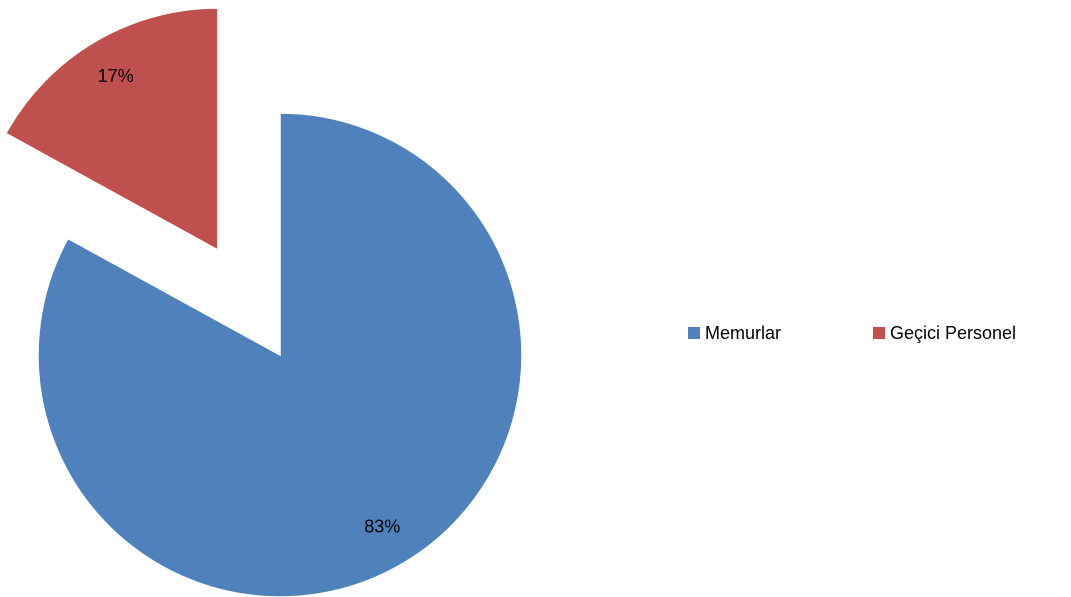 The width and height of the screenshot is (1071, 597). What do you see at coordinates (116, 76) in the screenshot?
I see `data-label: 17%` at bounding box center [116, 76].